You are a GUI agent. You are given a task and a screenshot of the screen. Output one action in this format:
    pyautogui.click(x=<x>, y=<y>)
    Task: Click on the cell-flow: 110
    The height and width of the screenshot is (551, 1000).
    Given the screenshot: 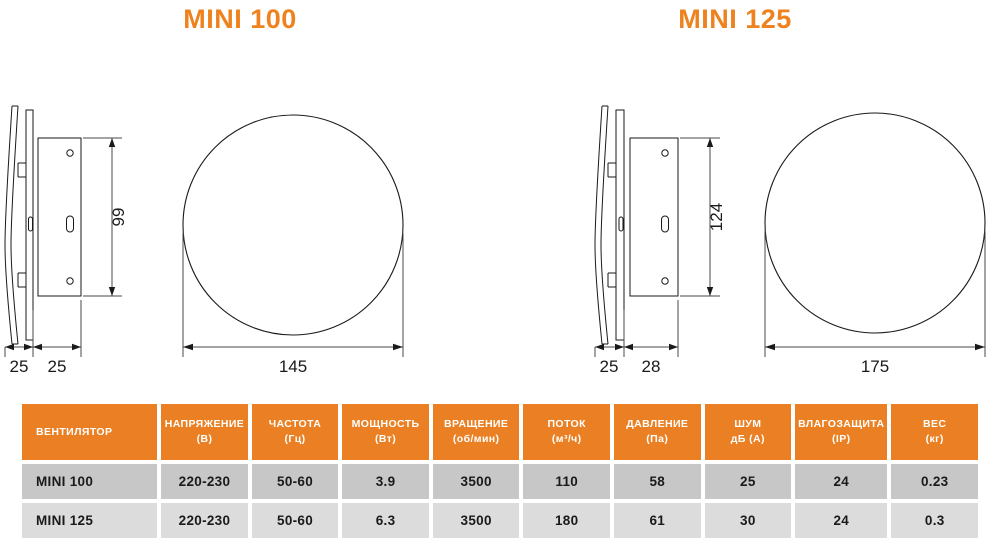 What is the action you would take?
    pyautogui.click(x=566, y=481)
    